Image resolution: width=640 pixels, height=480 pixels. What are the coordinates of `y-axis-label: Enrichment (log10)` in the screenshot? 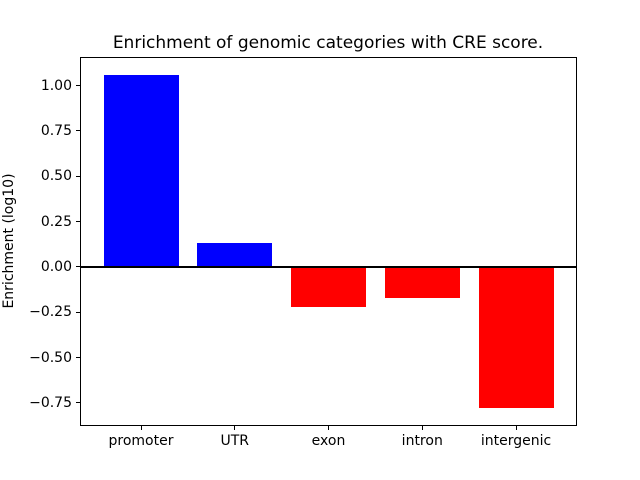 It's located at (9, 241).